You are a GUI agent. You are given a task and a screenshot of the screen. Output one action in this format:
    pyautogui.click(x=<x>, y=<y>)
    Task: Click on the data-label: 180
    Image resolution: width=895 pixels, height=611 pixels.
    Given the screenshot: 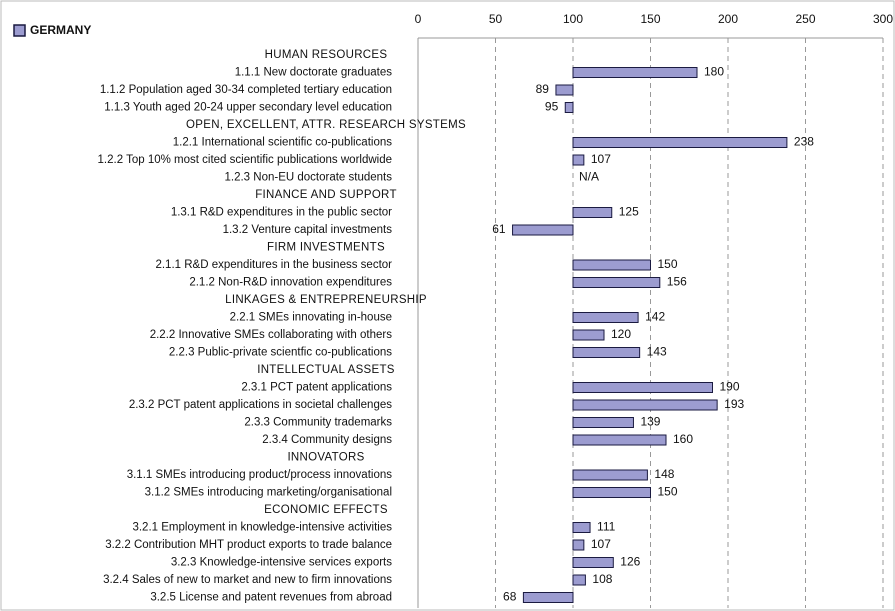 What is the action you would take?
    pyautogui.click(x=714, y=72)
    